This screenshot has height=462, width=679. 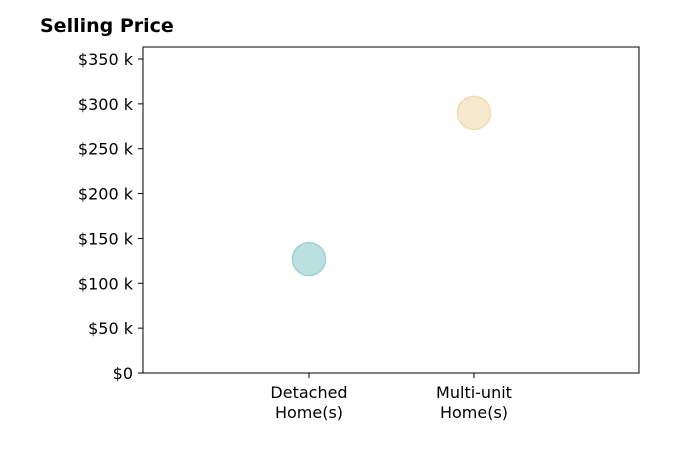 I want to click on y-tick-label: $150 k, so click(x=106, y=238).